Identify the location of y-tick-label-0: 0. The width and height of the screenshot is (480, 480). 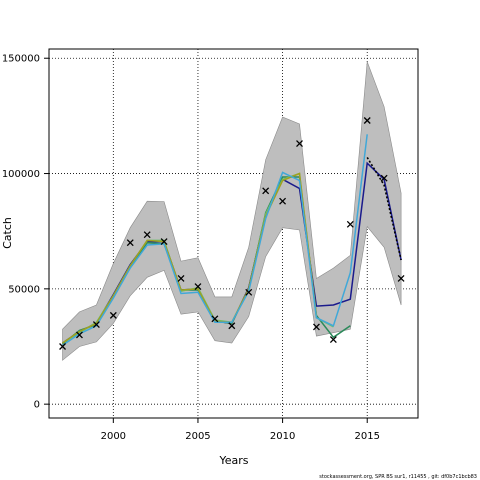
(37, 405).